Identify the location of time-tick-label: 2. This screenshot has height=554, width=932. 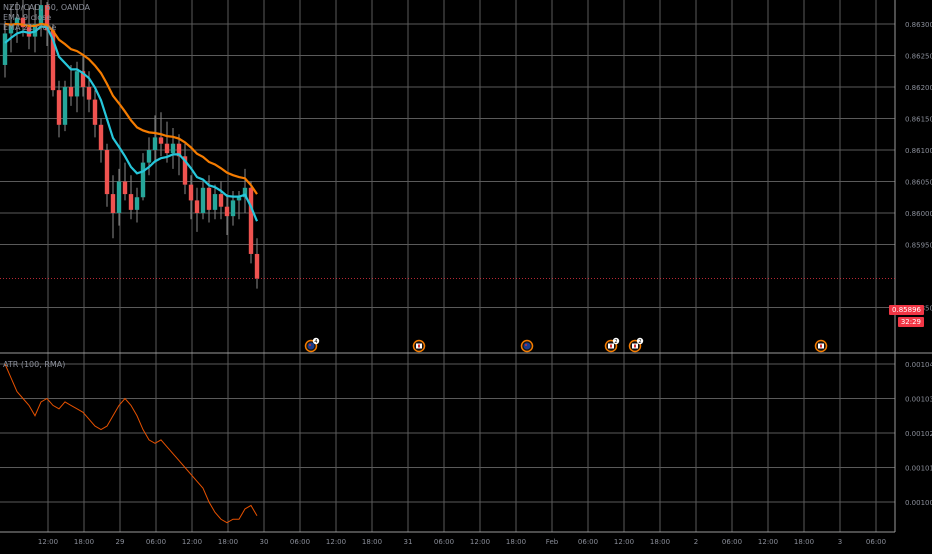
(696, 542).